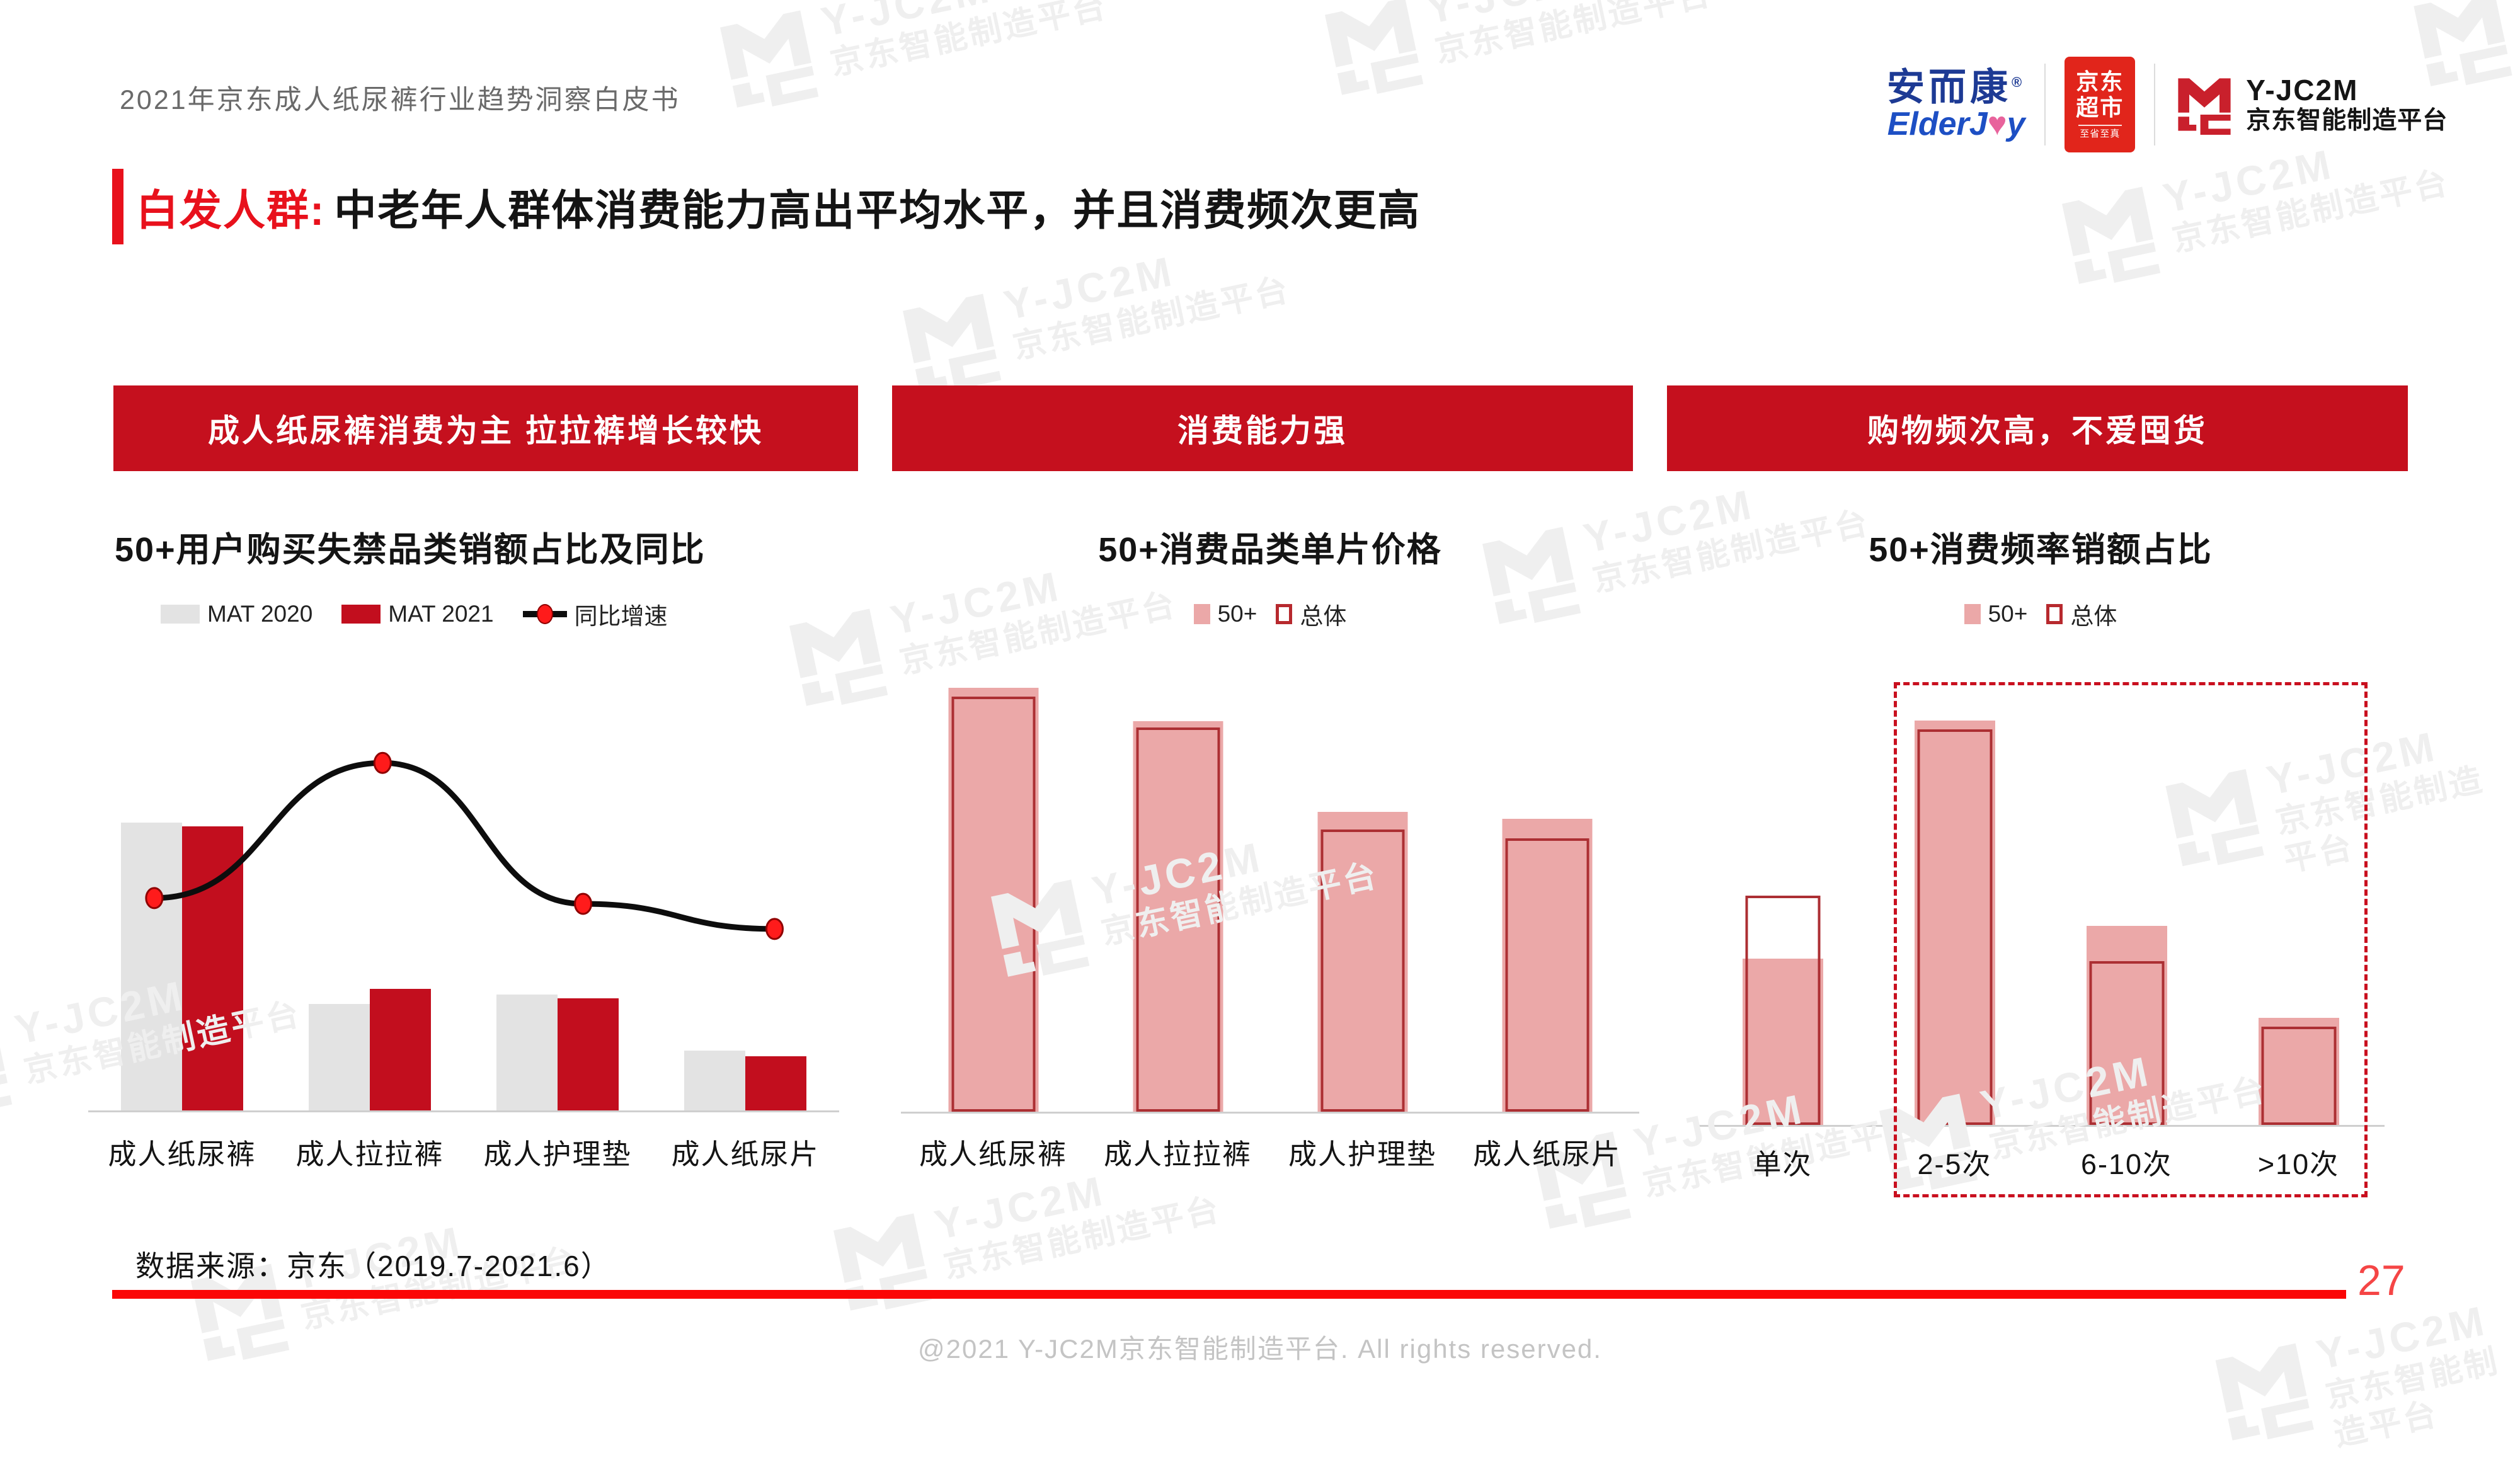 This screenshot has width=2520, height=1477. Describe the element at coordinates (2041, 550) in the screenshot. I see `chart3-title: 50+消费频率销额占比` at that location.